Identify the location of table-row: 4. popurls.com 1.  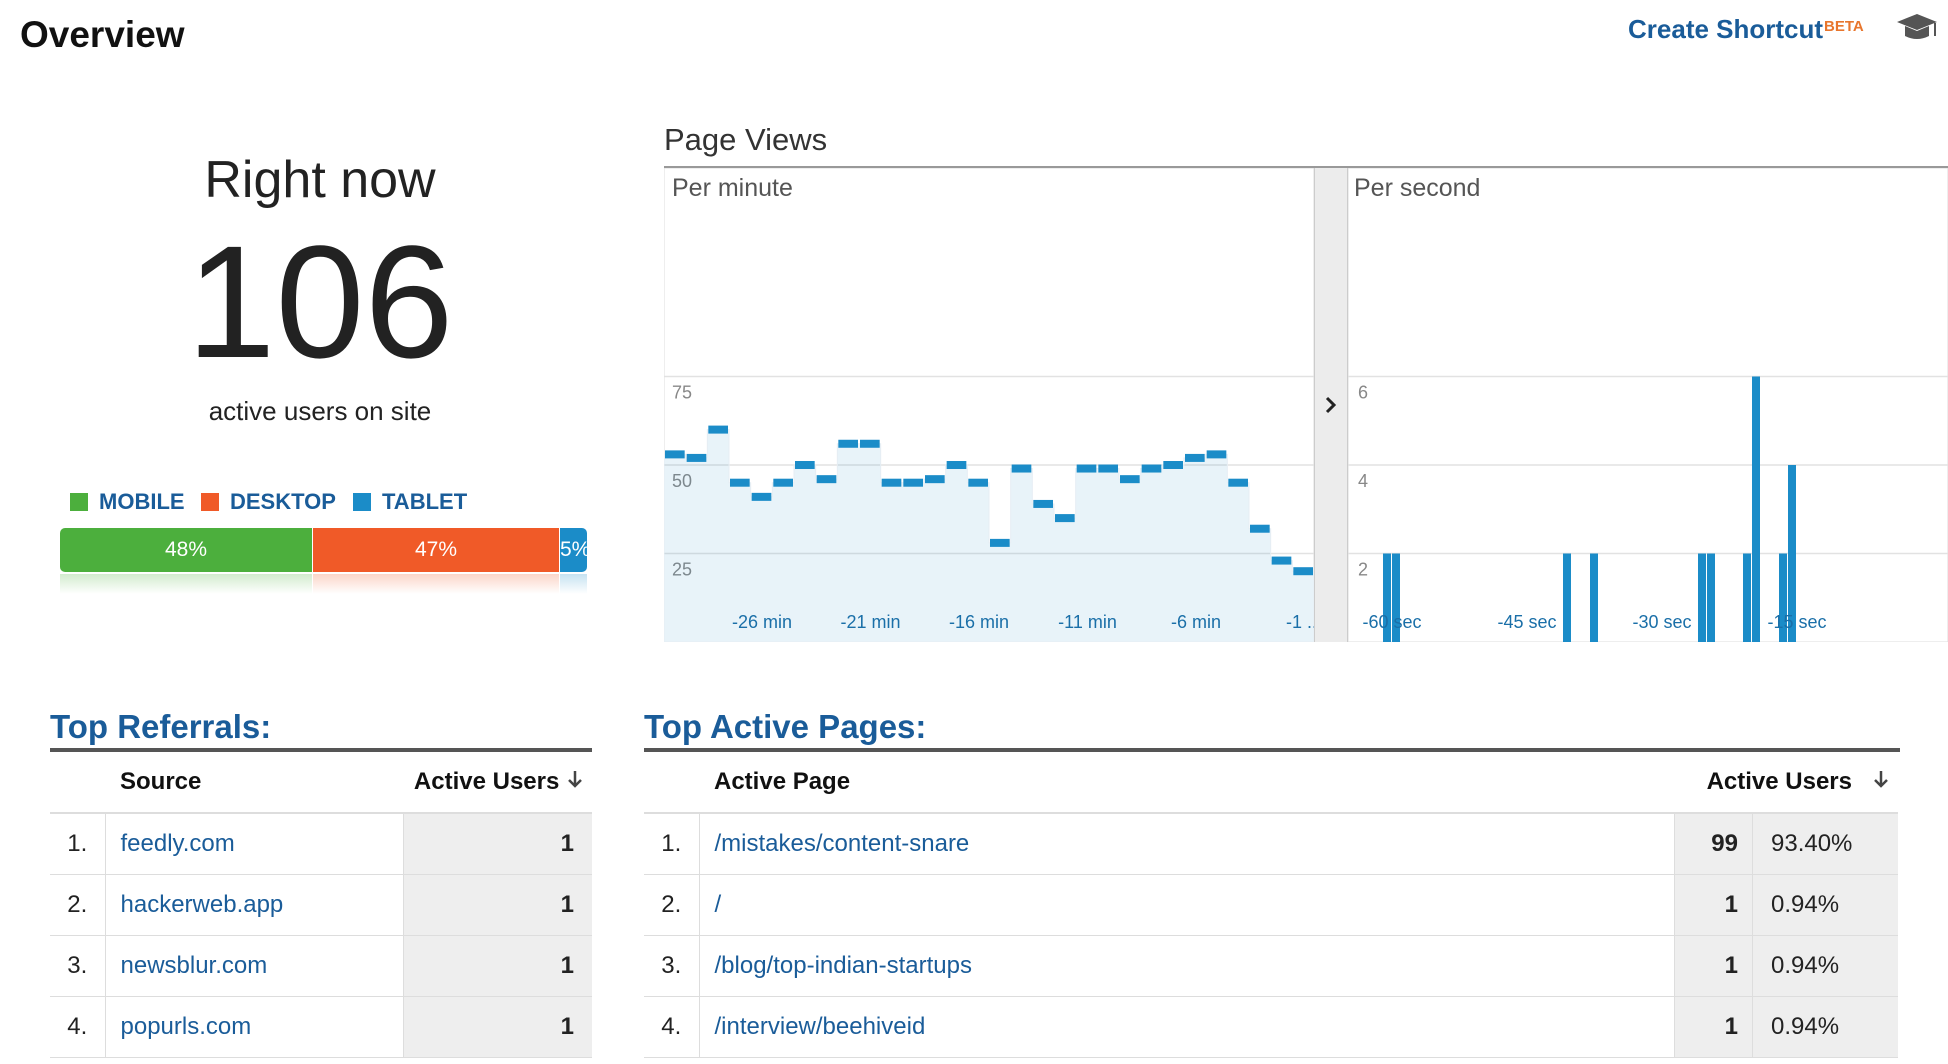
(321, 1027).